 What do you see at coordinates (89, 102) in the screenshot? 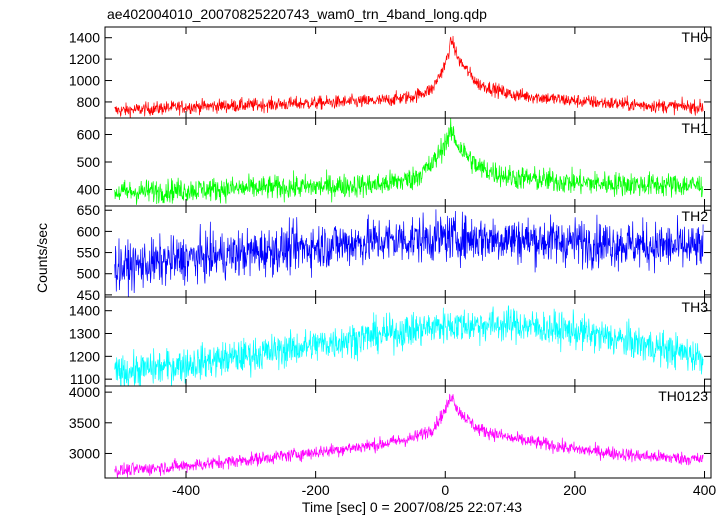
I see `y-tick-label: 800` at bounding box center [89, 102].